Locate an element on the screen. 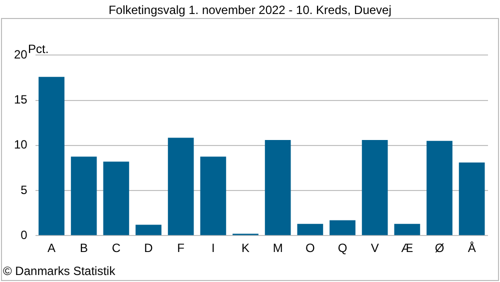 The width and height of the screenshot is (500, 282). x-tick-label: B is located at coordinates (84, 248).